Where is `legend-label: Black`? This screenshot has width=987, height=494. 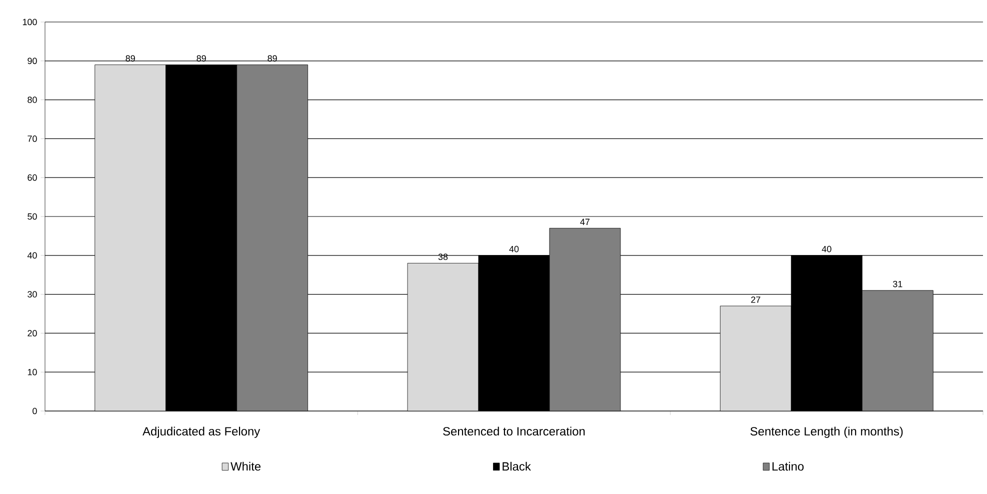 legend-label: Black is located at coordinates (516, 466).